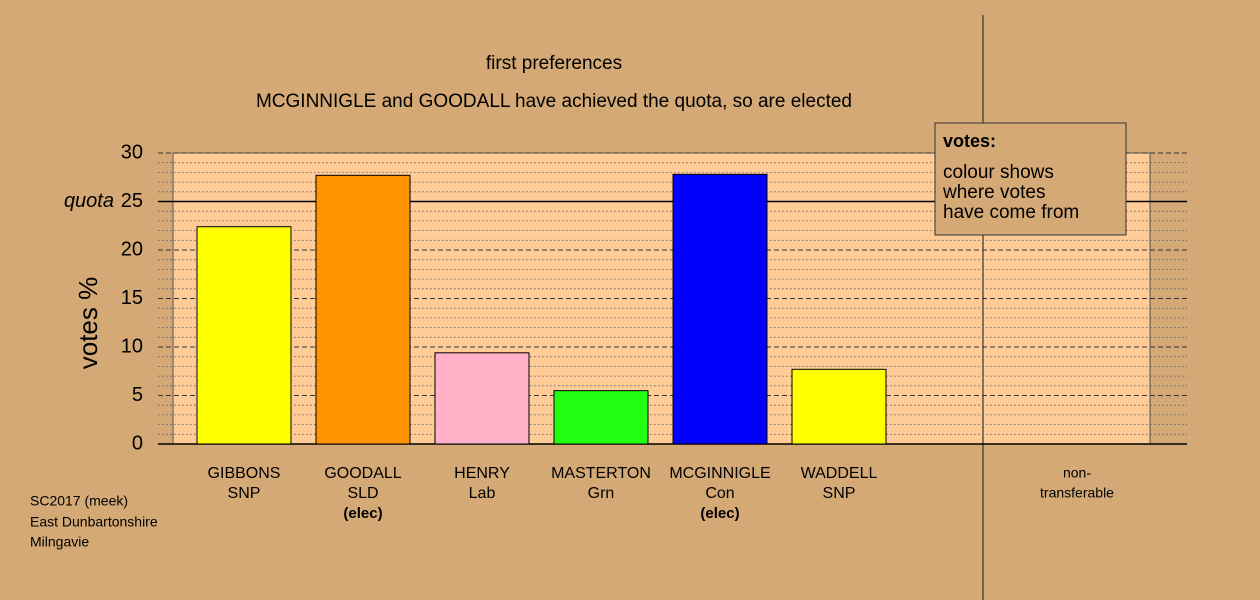  I want to click on x-tick-party: Lab, so click(482, 493).